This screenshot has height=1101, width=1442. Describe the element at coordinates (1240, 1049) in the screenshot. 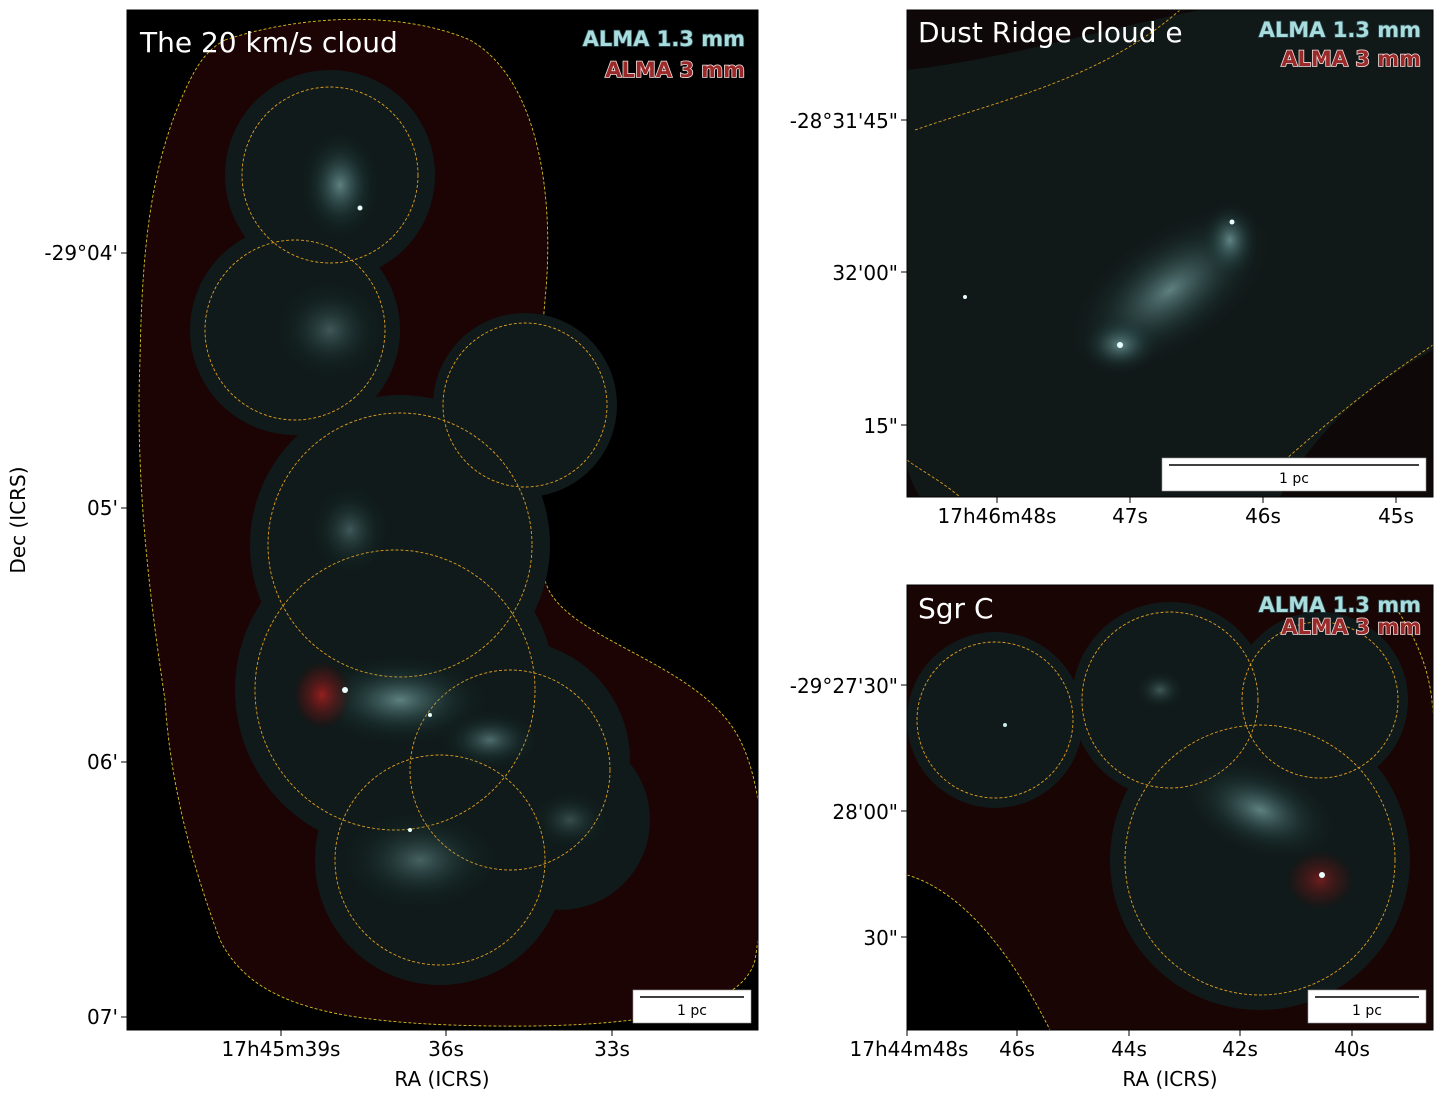

I see `ra-tick: 42s` at that location.